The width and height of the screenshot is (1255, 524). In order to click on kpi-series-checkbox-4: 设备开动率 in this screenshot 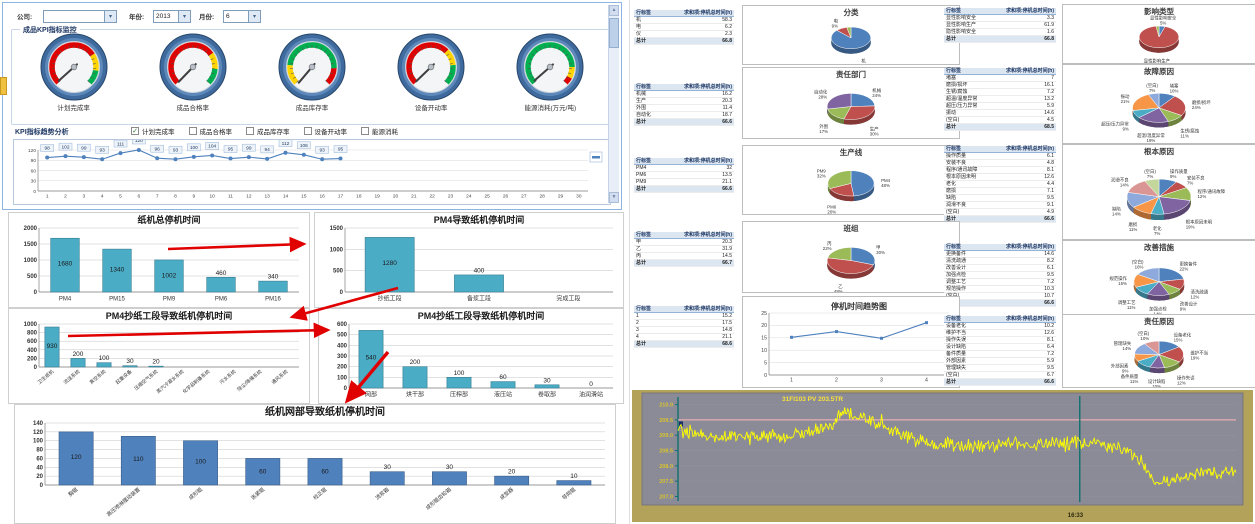, I will do `click(325, 131)`.